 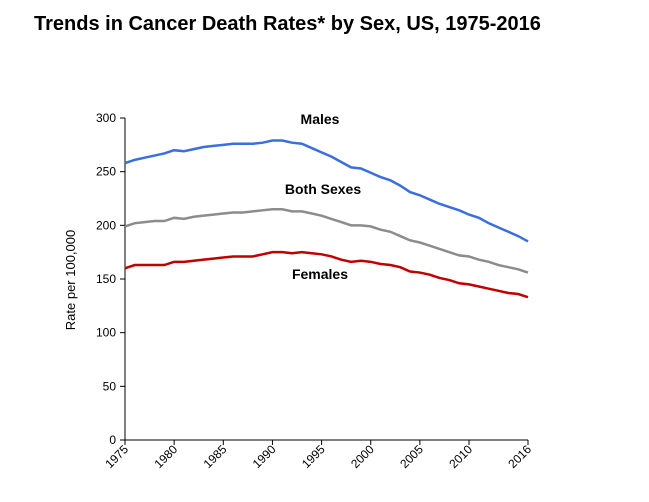 I want to click on y-axis-label: Rate per 100,000, so click(x=70, y=280).